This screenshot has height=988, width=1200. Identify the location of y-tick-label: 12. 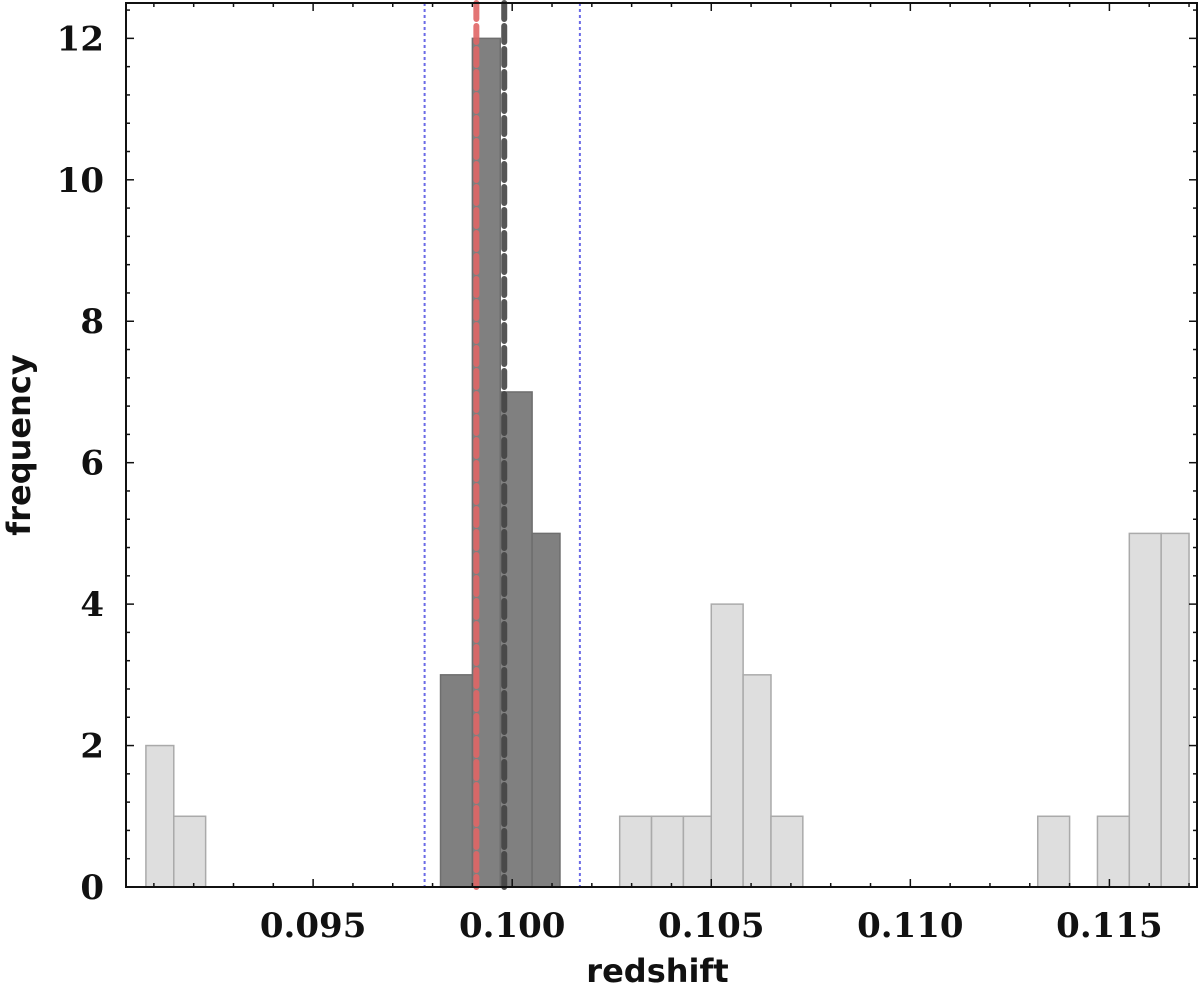
(80, 39).